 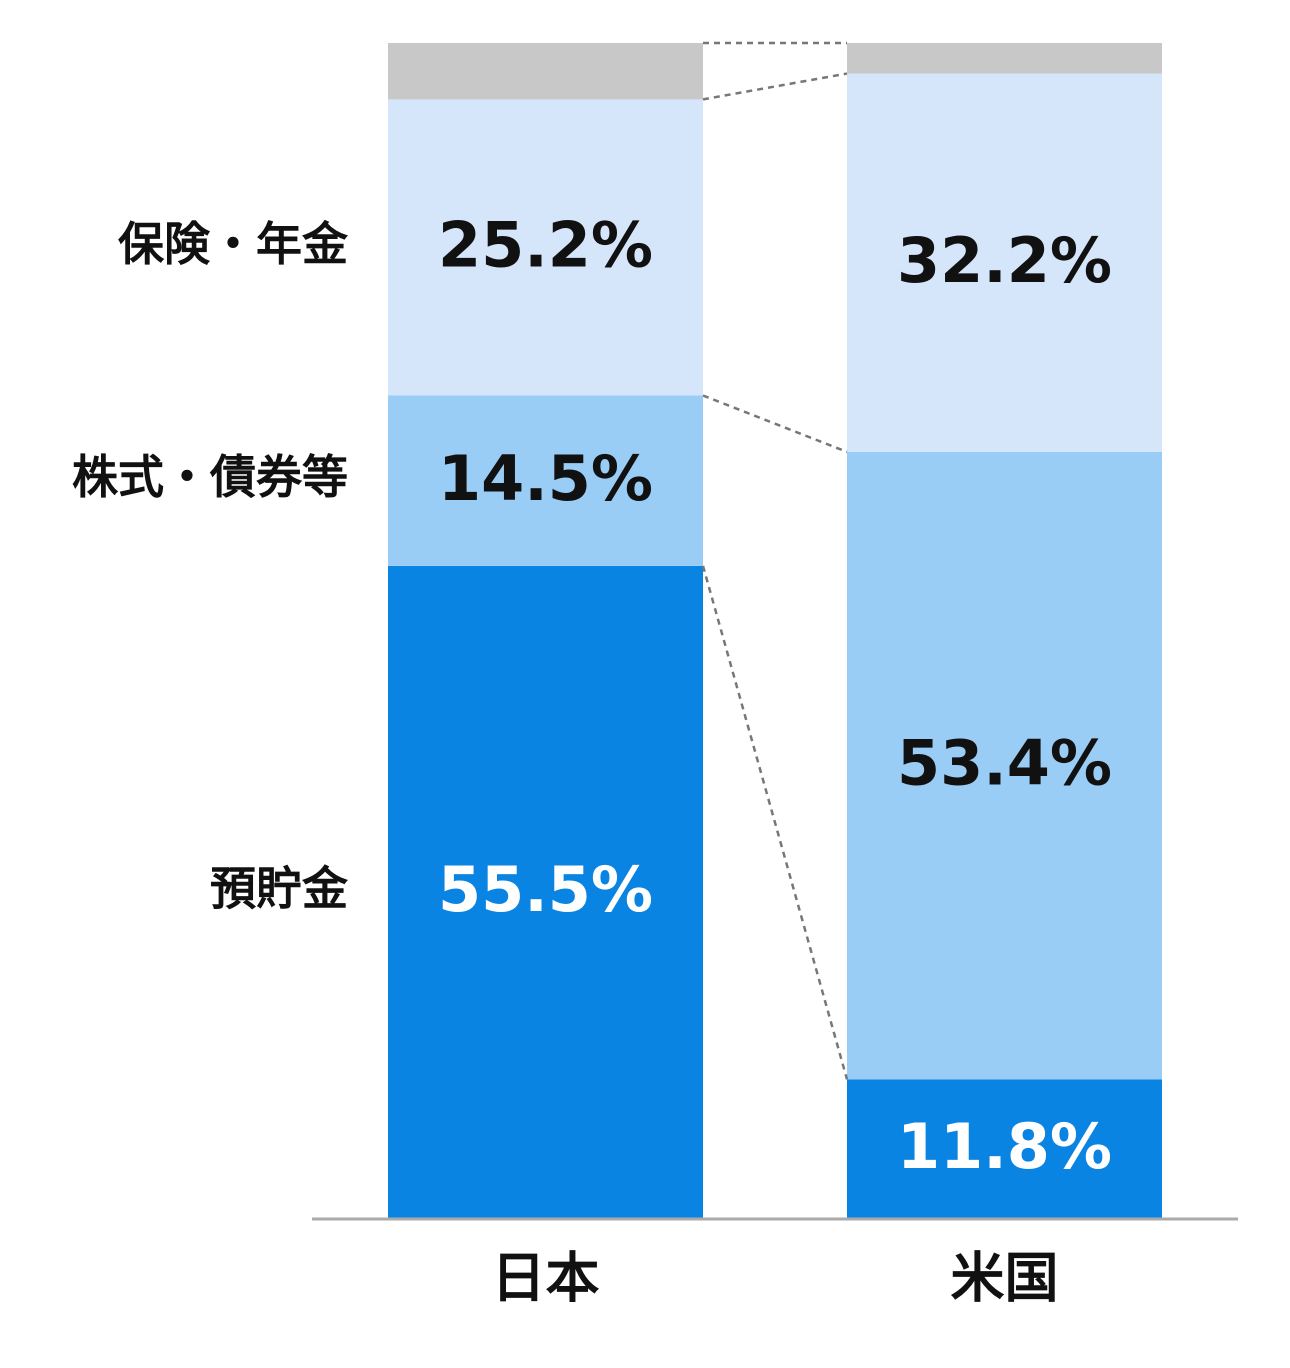 I want to click on legend-label: 預貯金, so click(x=279, y=888).